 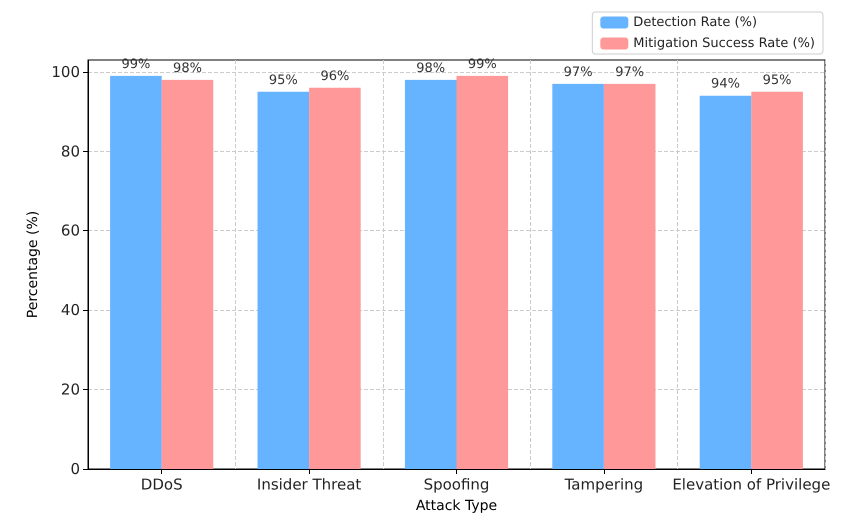 What do you see at coordinates (33, 264) in the screenshot?
I see `y-axis-title: Percentage (%)` at bounding box center [33, 264].